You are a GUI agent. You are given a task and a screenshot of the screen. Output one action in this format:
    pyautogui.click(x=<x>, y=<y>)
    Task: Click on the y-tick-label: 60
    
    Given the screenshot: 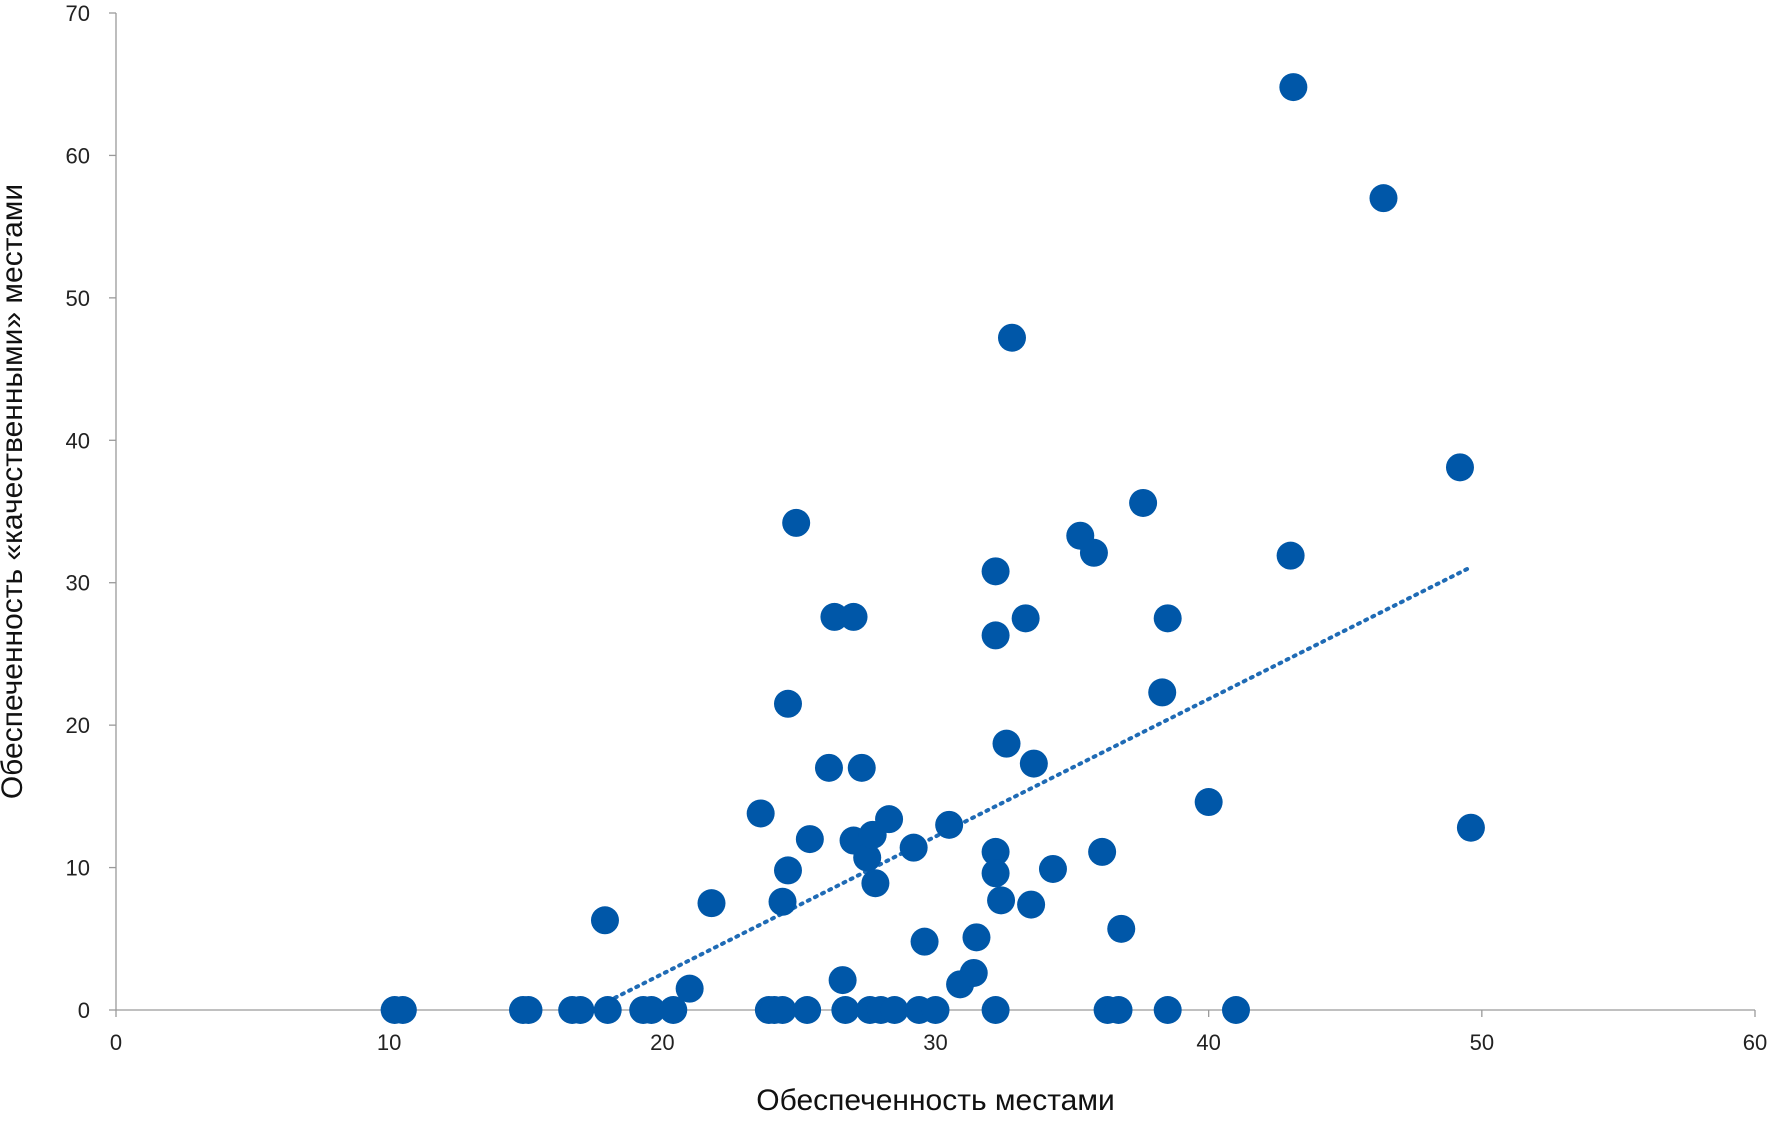 What is the action you would take?
    pyautogui.click(x=78, y=155)
    